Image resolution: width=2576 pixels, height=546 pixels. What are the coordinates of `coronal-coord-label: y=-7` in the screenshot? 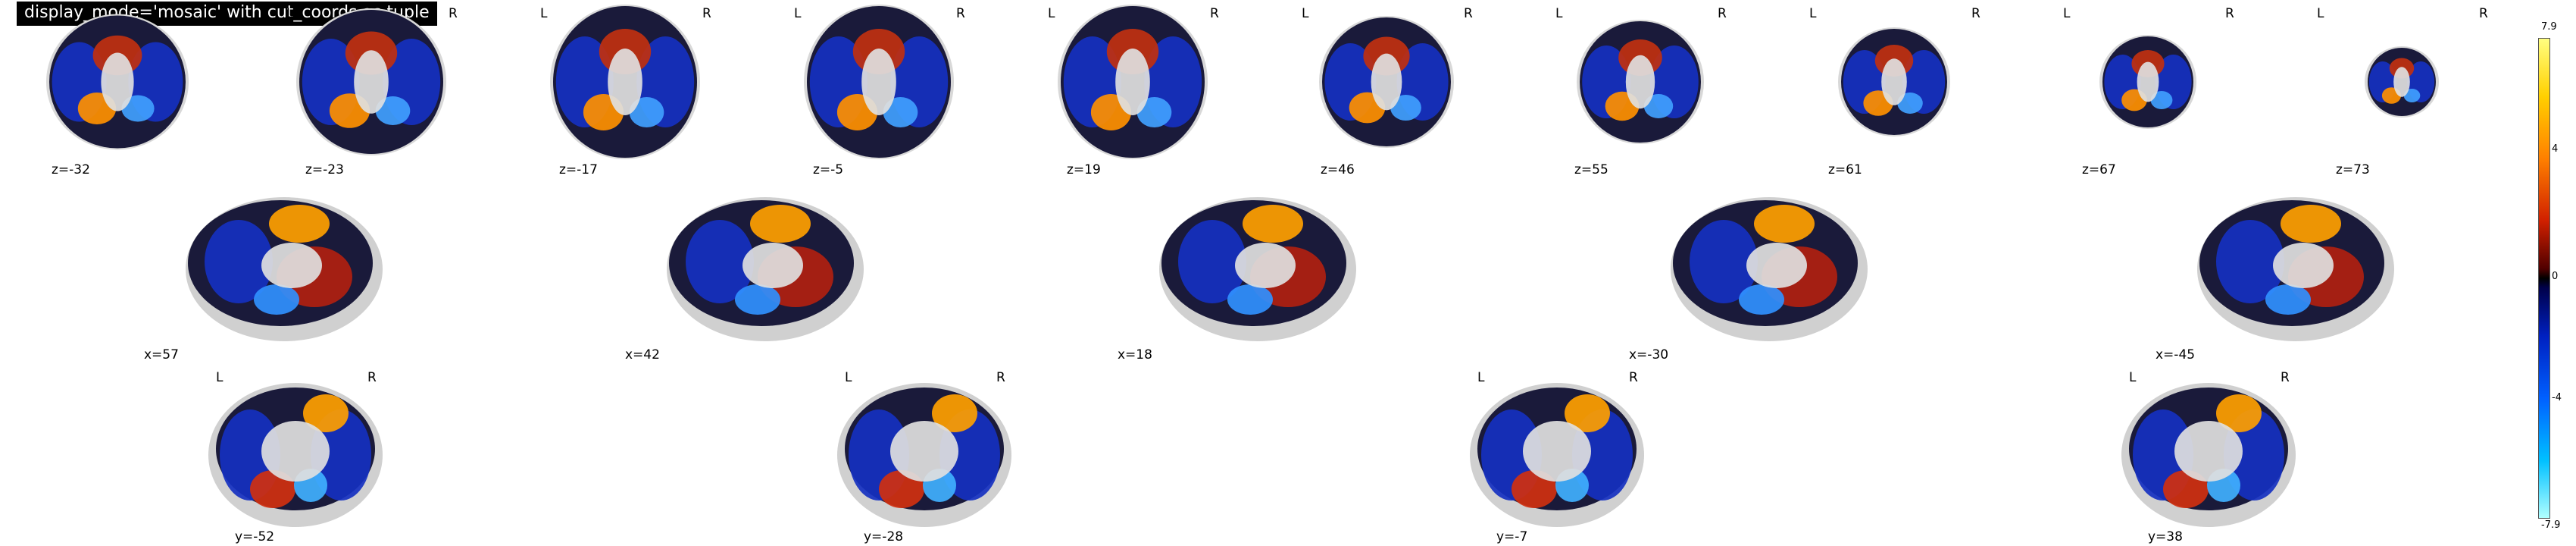 It's located at (1512, 536).